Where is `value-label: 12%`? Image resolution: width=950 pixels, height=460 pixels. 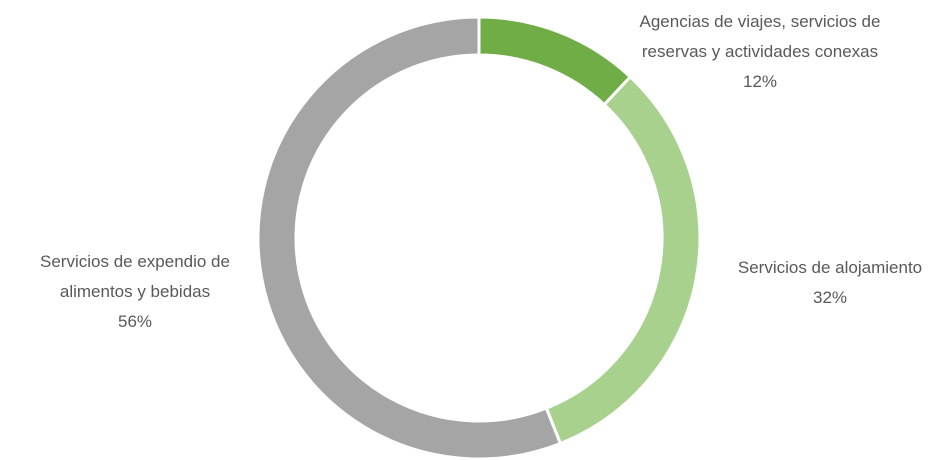 value-label: 12% is located at coordinates (760, 81).